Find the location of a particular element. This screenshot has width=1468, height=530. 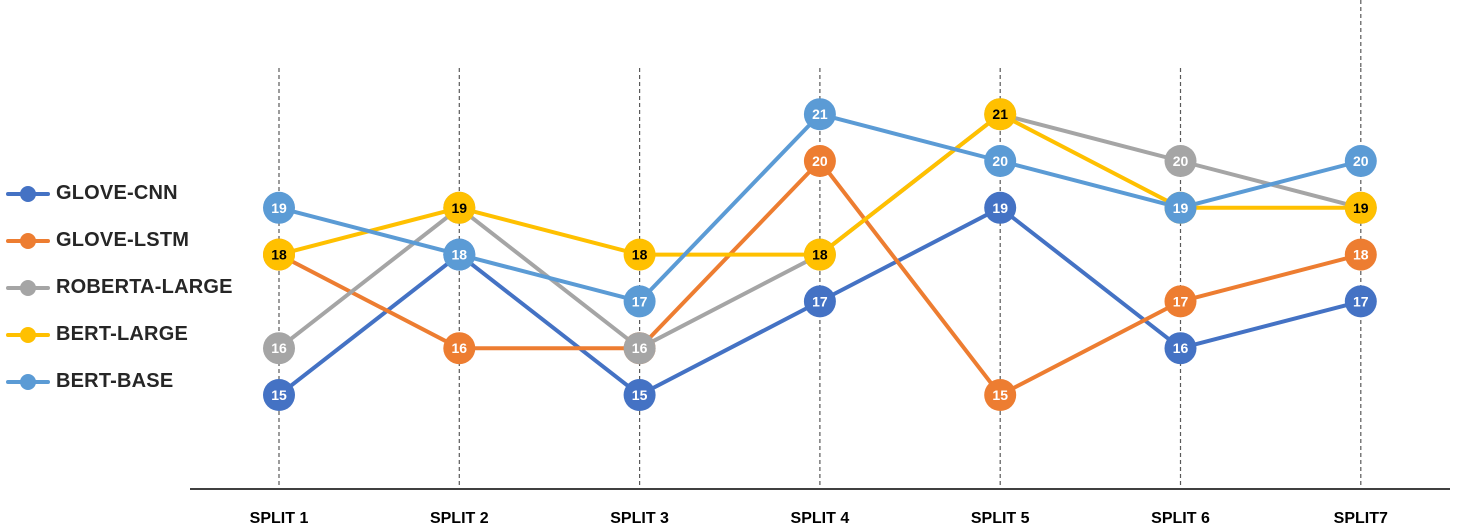

legend-label: BERT-LARGE is located at coordinates (122, 334).